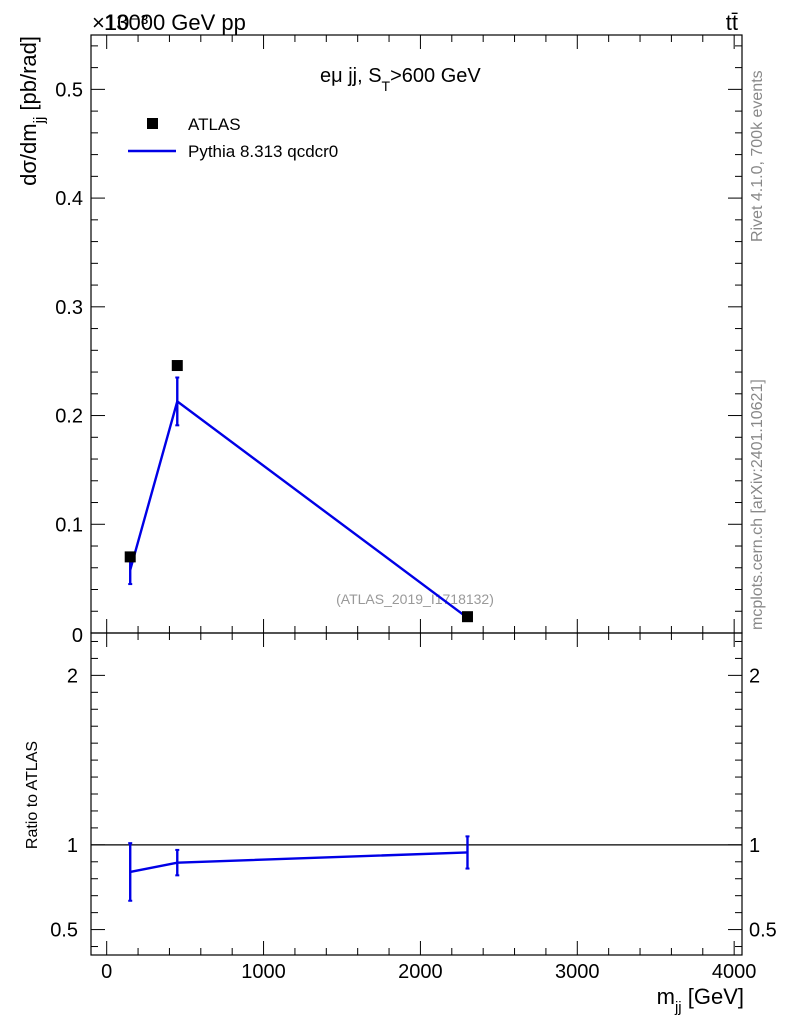 The image size is (786, 1024). What do you see at coordinates (713, 996) in the screenshot?
I see `x-axis-label-rest: [GeV]` at bounding box center [713, 996].